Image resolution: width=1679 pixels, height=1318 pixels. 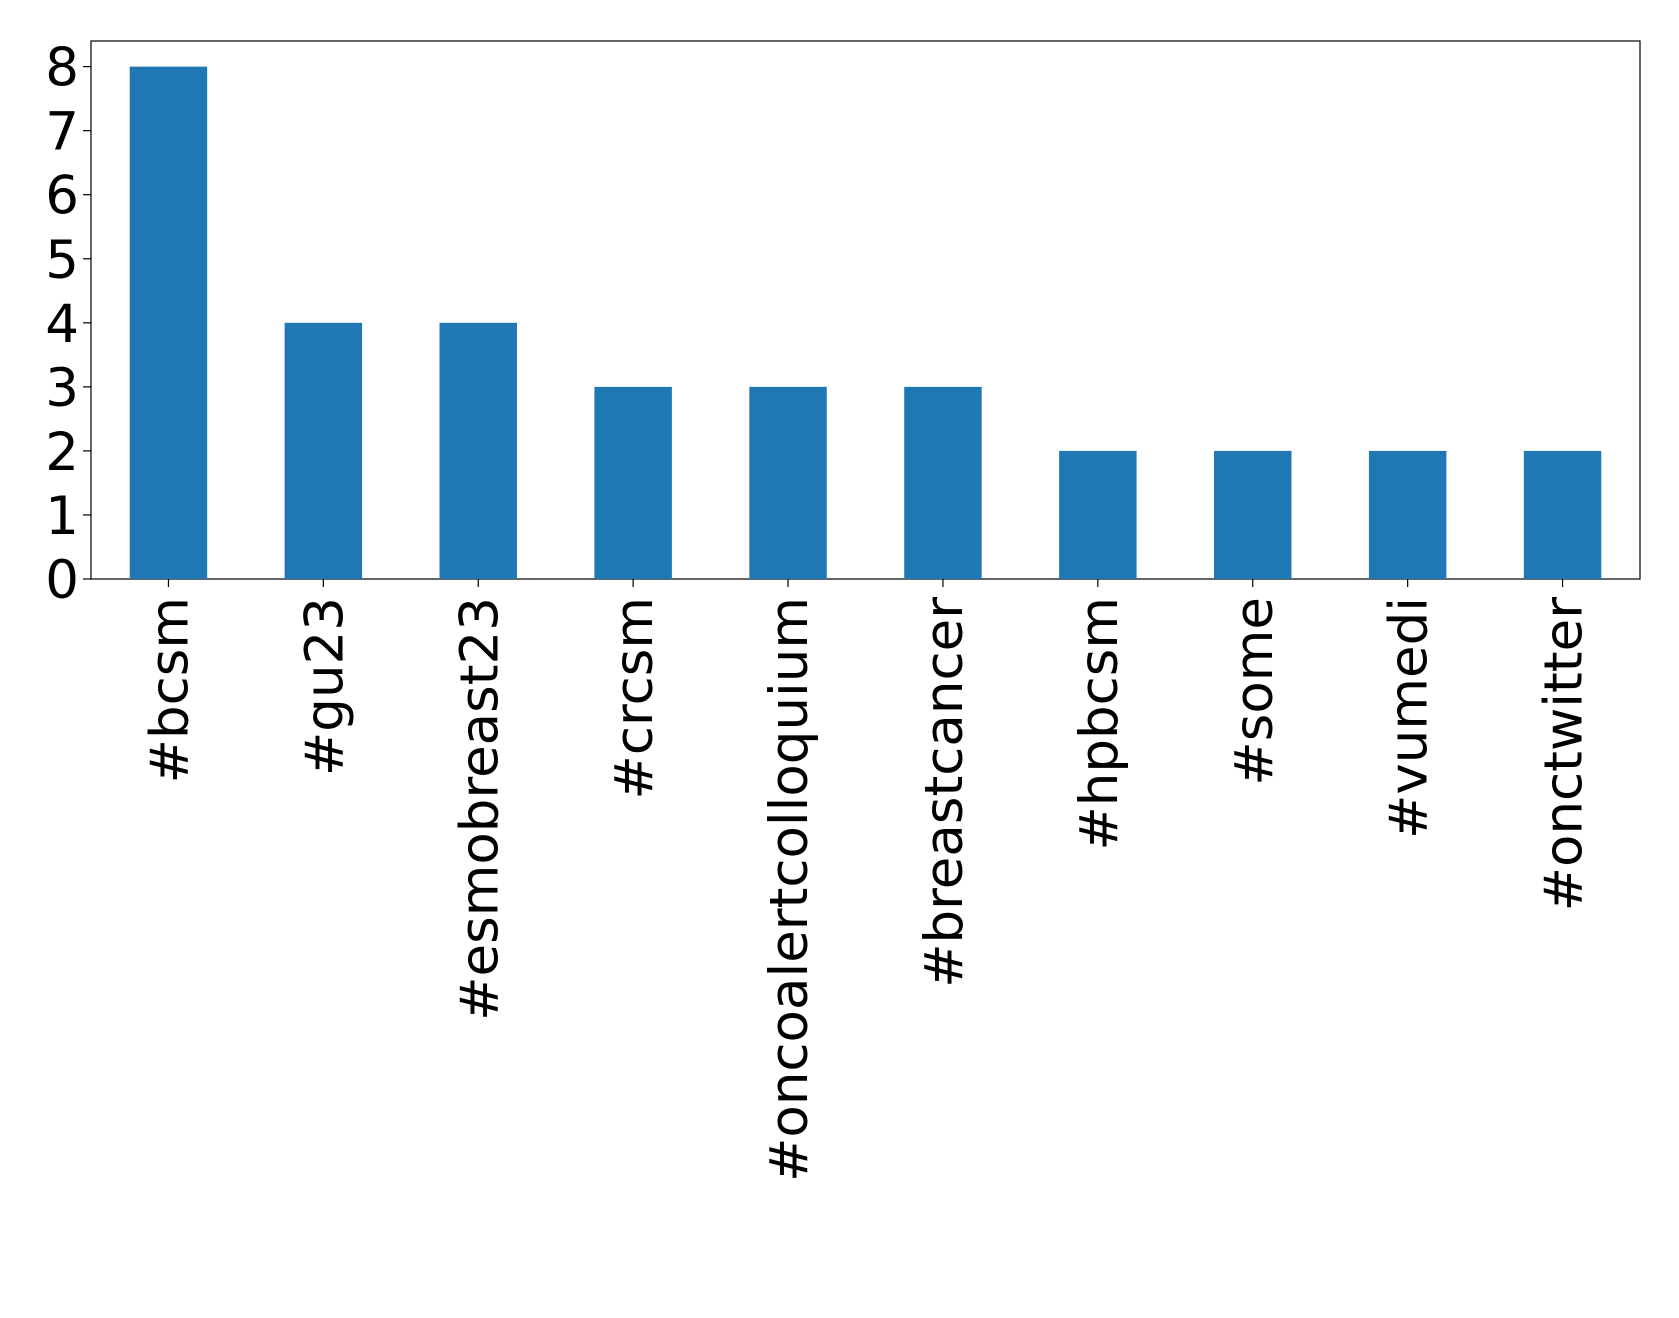 I want to click on x-tick-label: #vumedi, so click(x=1409, y=718).